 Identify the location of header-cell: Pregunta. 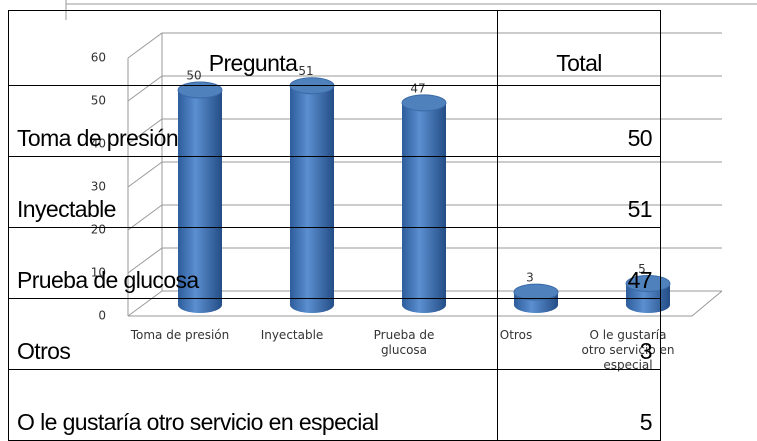
(253, 48).